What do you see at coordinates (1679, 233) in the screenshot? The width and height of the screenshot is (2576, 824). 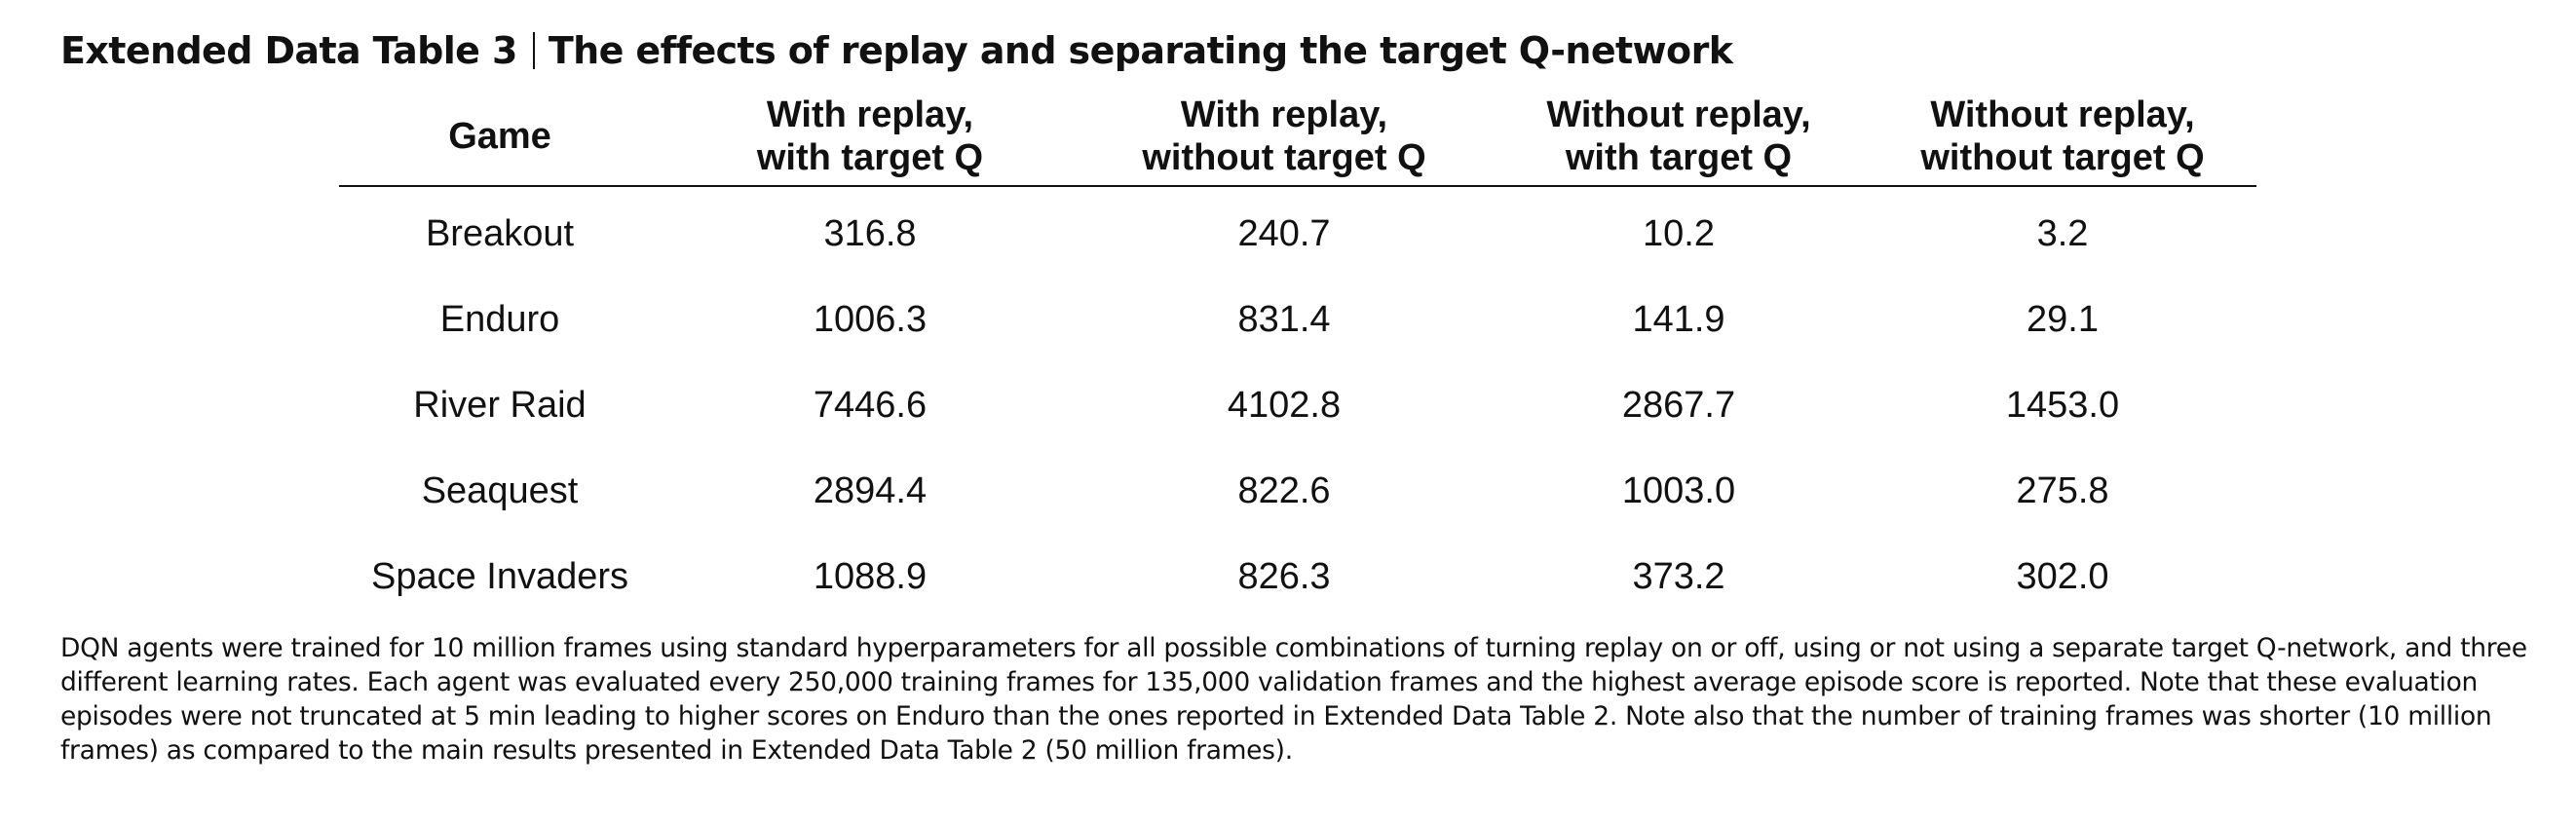 I see `cell-score: 10.2` at bounding box center [1679, 233].